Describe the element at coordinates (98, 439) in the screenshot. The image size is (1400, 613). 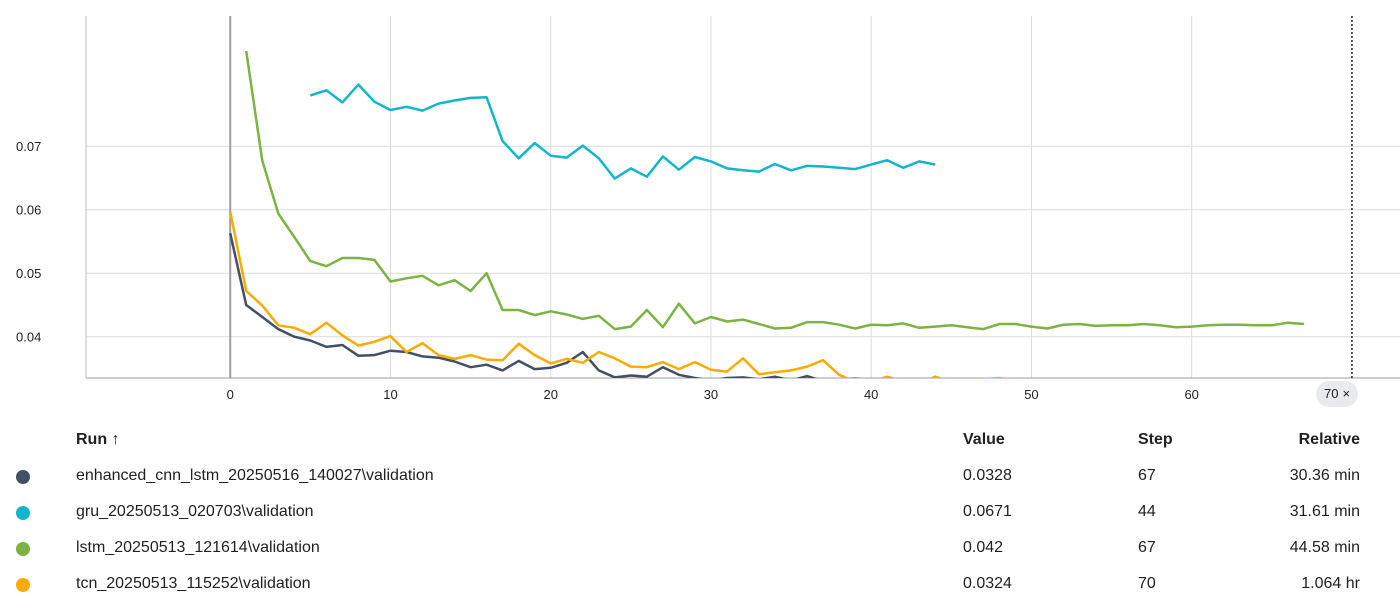
I see `run-column-header: Run ↑` at that location.